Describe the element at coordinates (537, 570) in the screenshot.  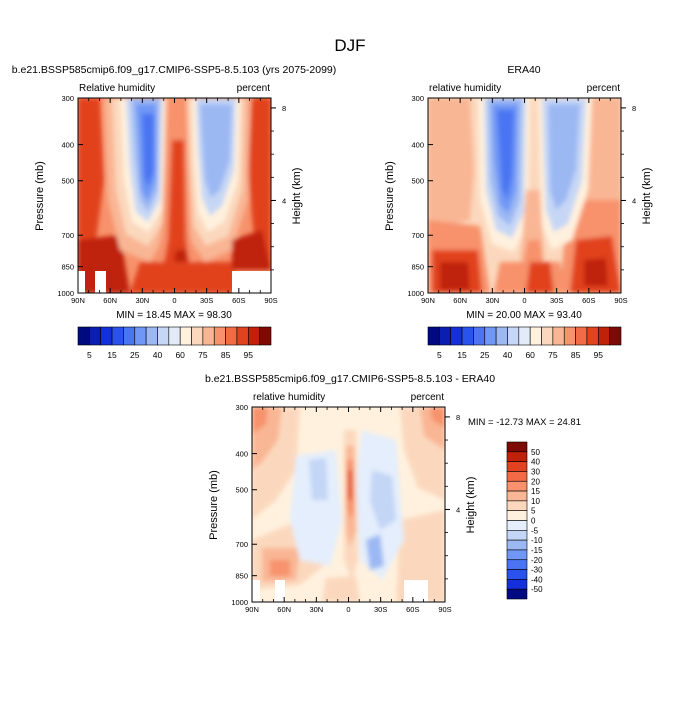
I see `colorbar-label: -30` at that location.